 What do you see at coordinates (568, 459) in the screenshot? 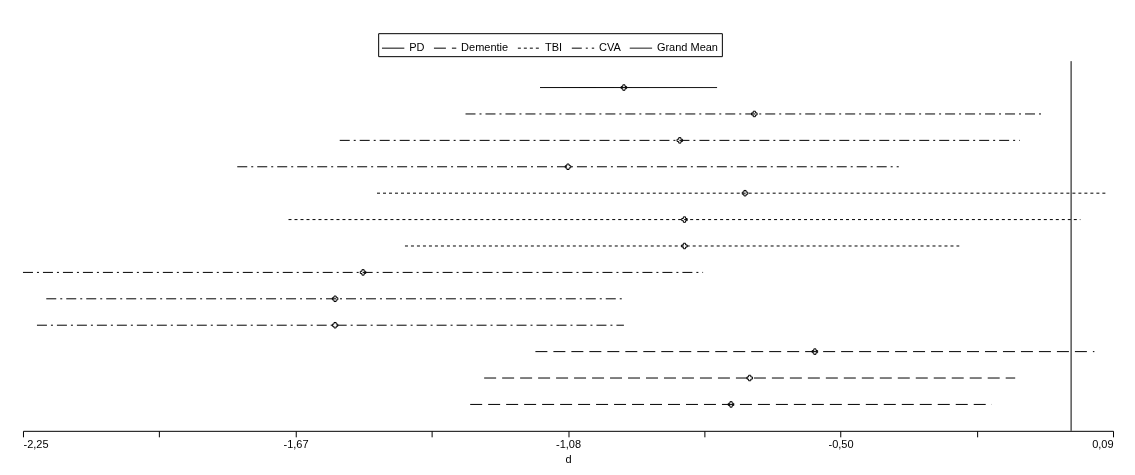
I see `x-axis-title: d` at bounding box center [568, 459].